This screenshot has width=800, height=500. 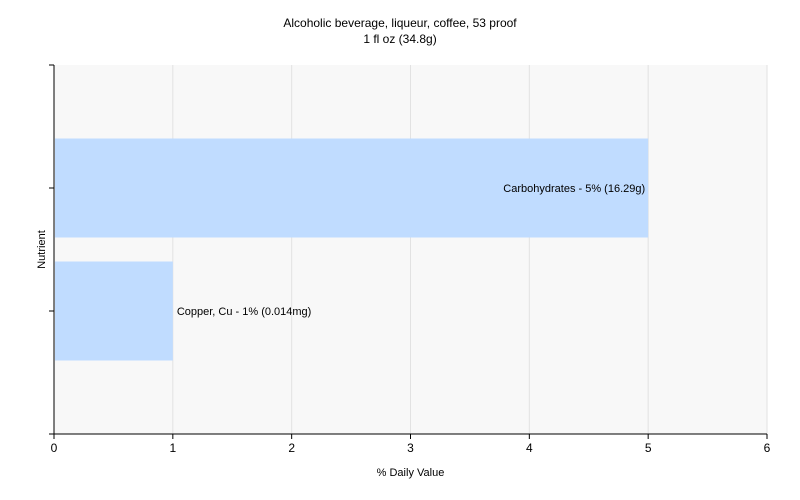 I want to click on bar-label: Carbohydrates - 5% (16.29g), so click(x=574, y=189).